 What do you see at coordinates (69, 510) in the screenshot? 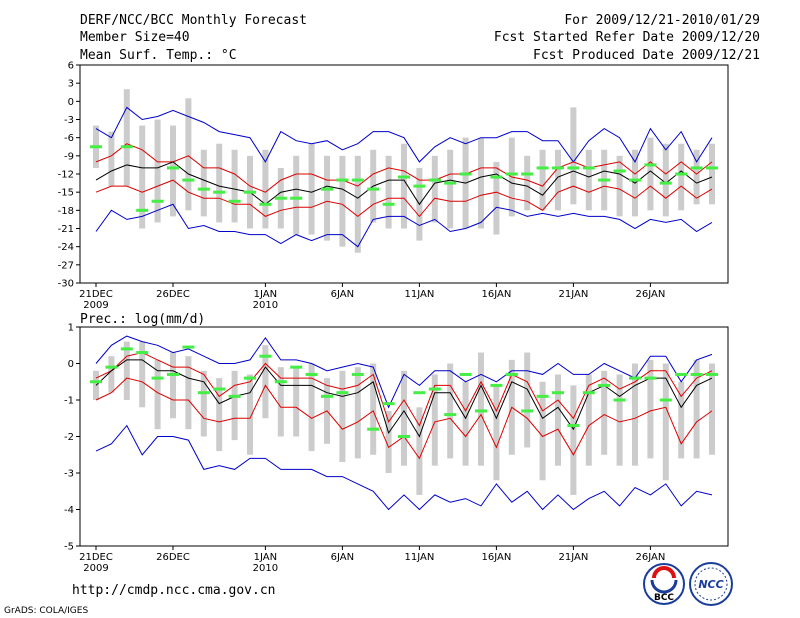
I see `y-tick-label: -4` at bounding box center [69, 510].